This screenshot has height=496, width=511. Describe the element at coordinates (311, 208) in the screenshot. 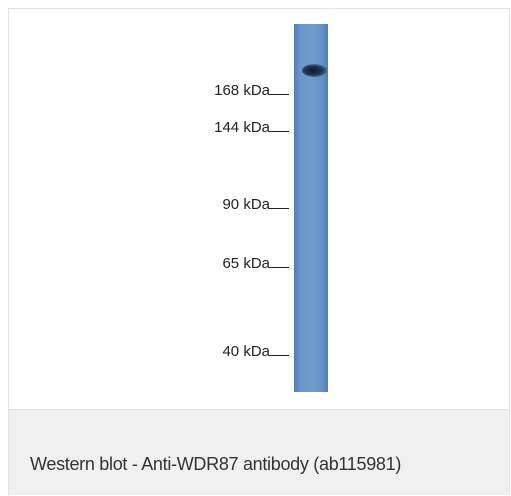

I see `blot-lane` at that location.